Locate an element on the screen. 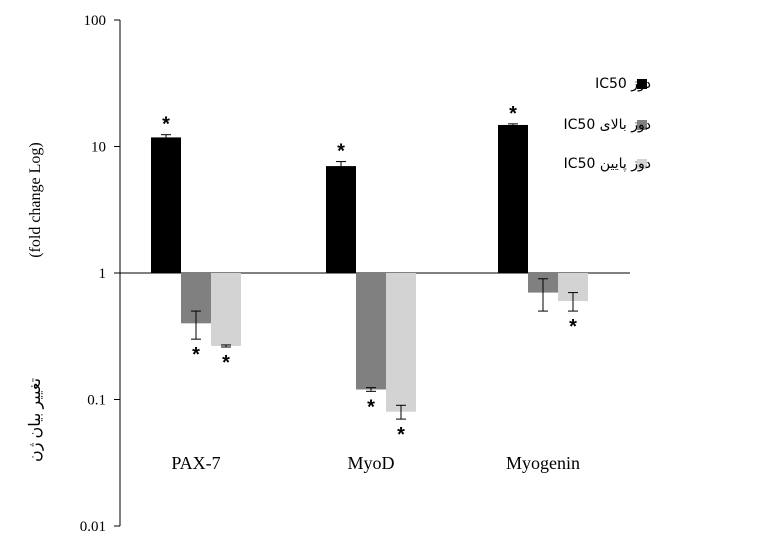  y-tick-label: 100 is located at coordinates (95, 21).